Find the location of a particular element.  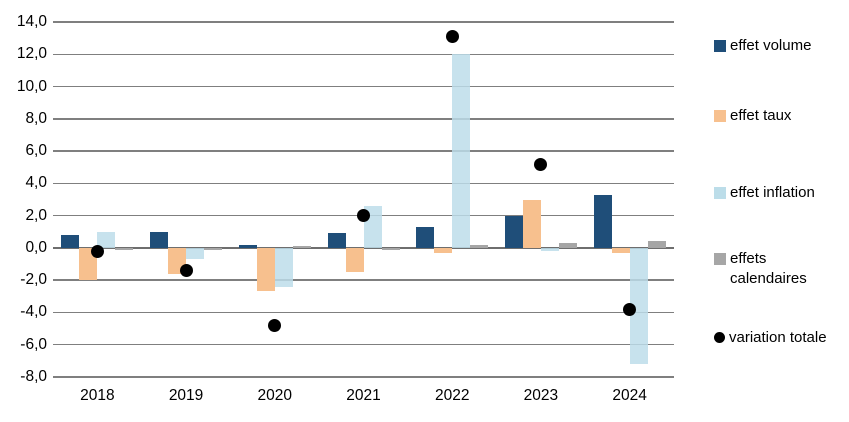

legend-swatch-effet-taux-icon is located at coordinates (720, 116).